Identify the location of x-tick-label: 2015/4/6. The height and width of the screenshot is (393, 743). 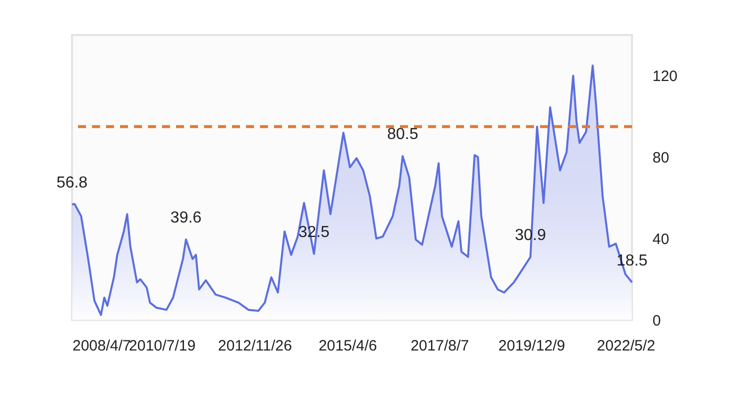
(347, 346).